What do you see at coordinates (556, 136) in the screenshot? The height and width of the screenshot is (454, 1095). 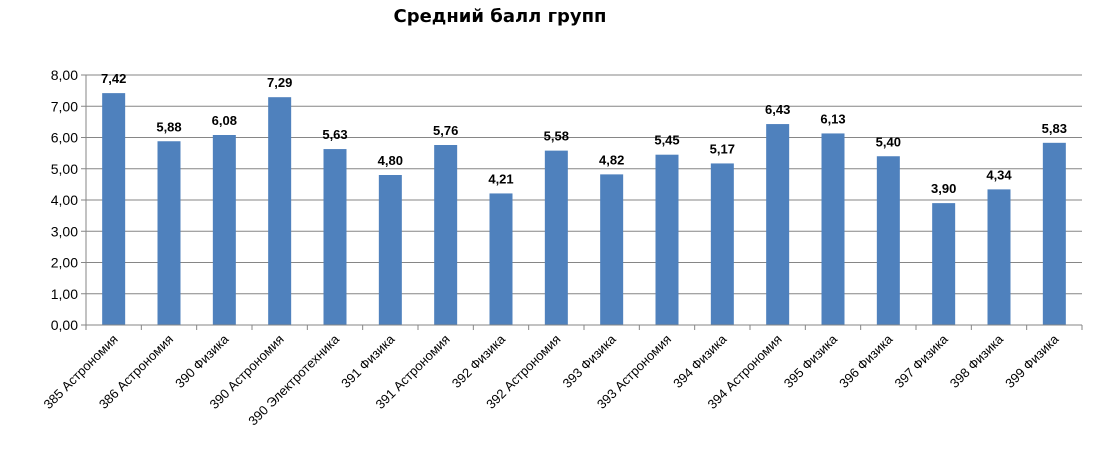 I see `data-label: 5,58` at bounding box center [556, 136].